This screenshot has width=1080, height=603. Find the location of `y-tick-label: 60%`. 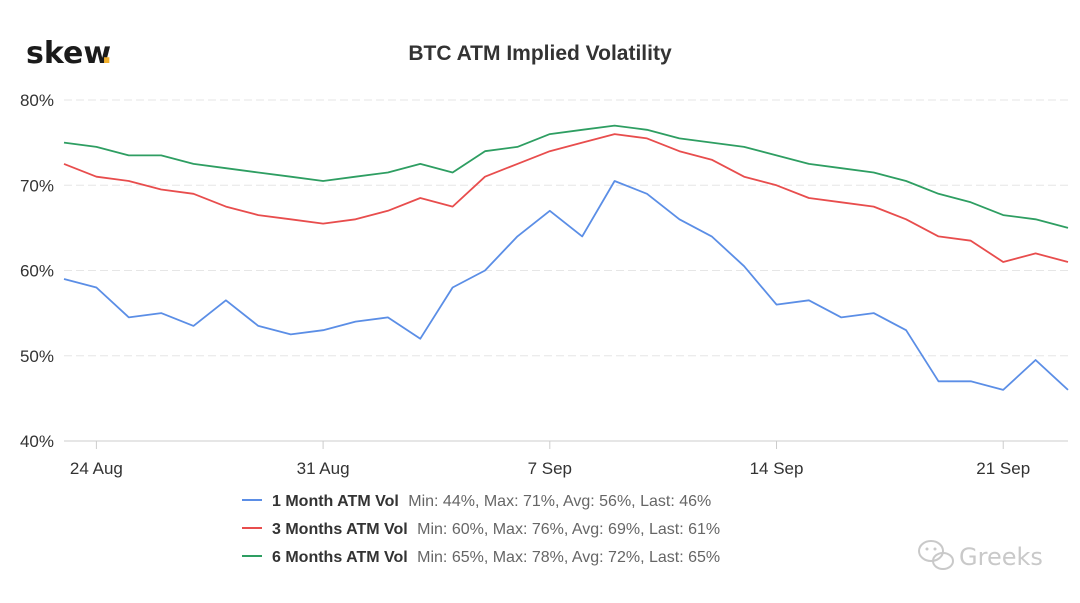

y-tick-label: 60% is located at coordinates (37, 271).